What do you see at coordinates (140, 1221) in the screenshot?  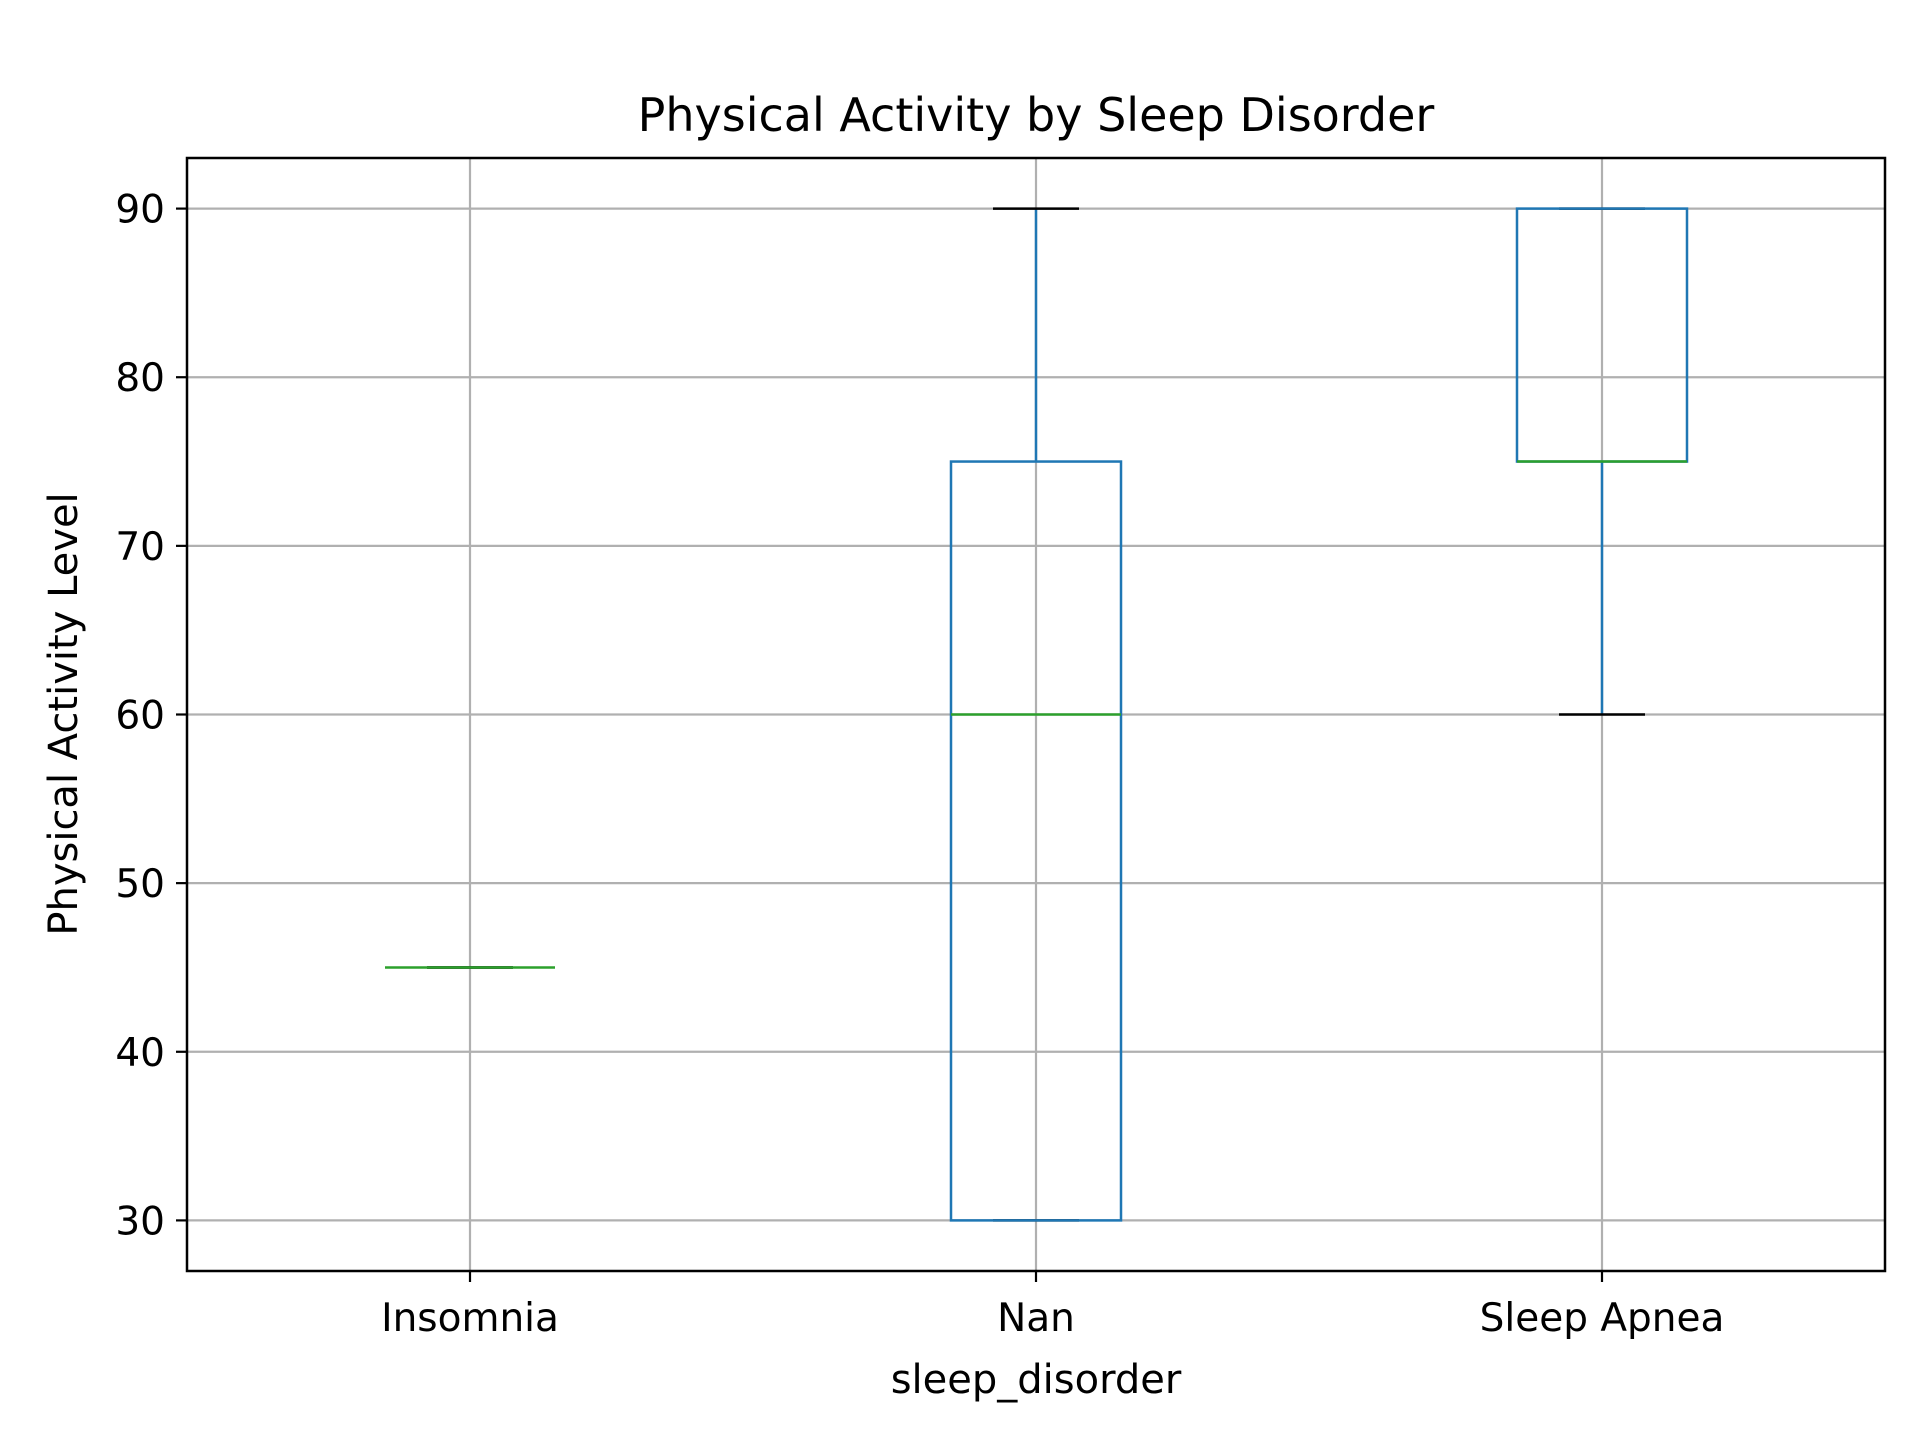 I see `y-tick-label: 30` at bounding box center [140, 1221].